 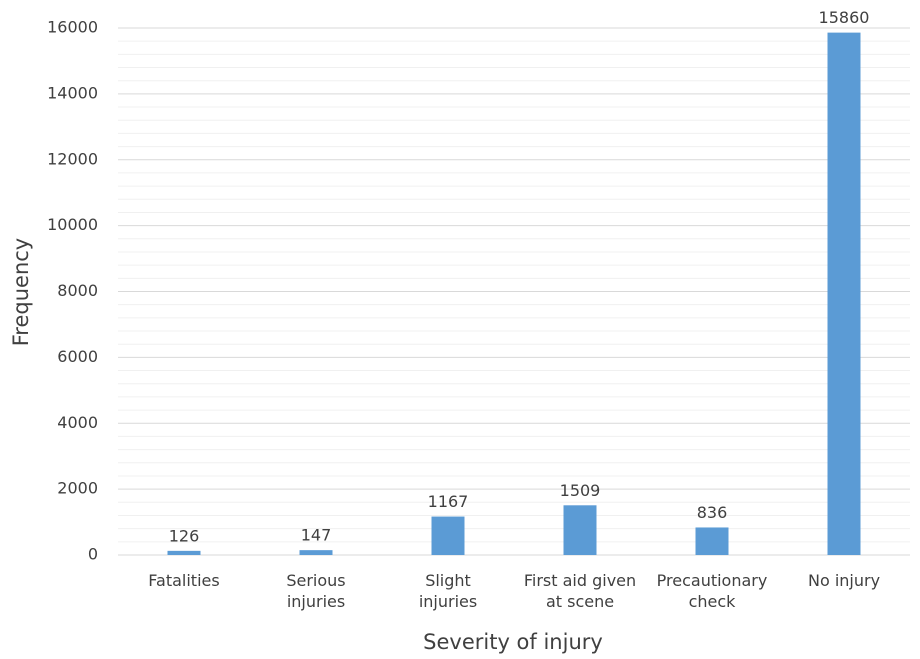 What do you see at coordinates (77, 422) in the screenshot?
I see `y-tick-label: 4000` at bounding box center [77, 422].